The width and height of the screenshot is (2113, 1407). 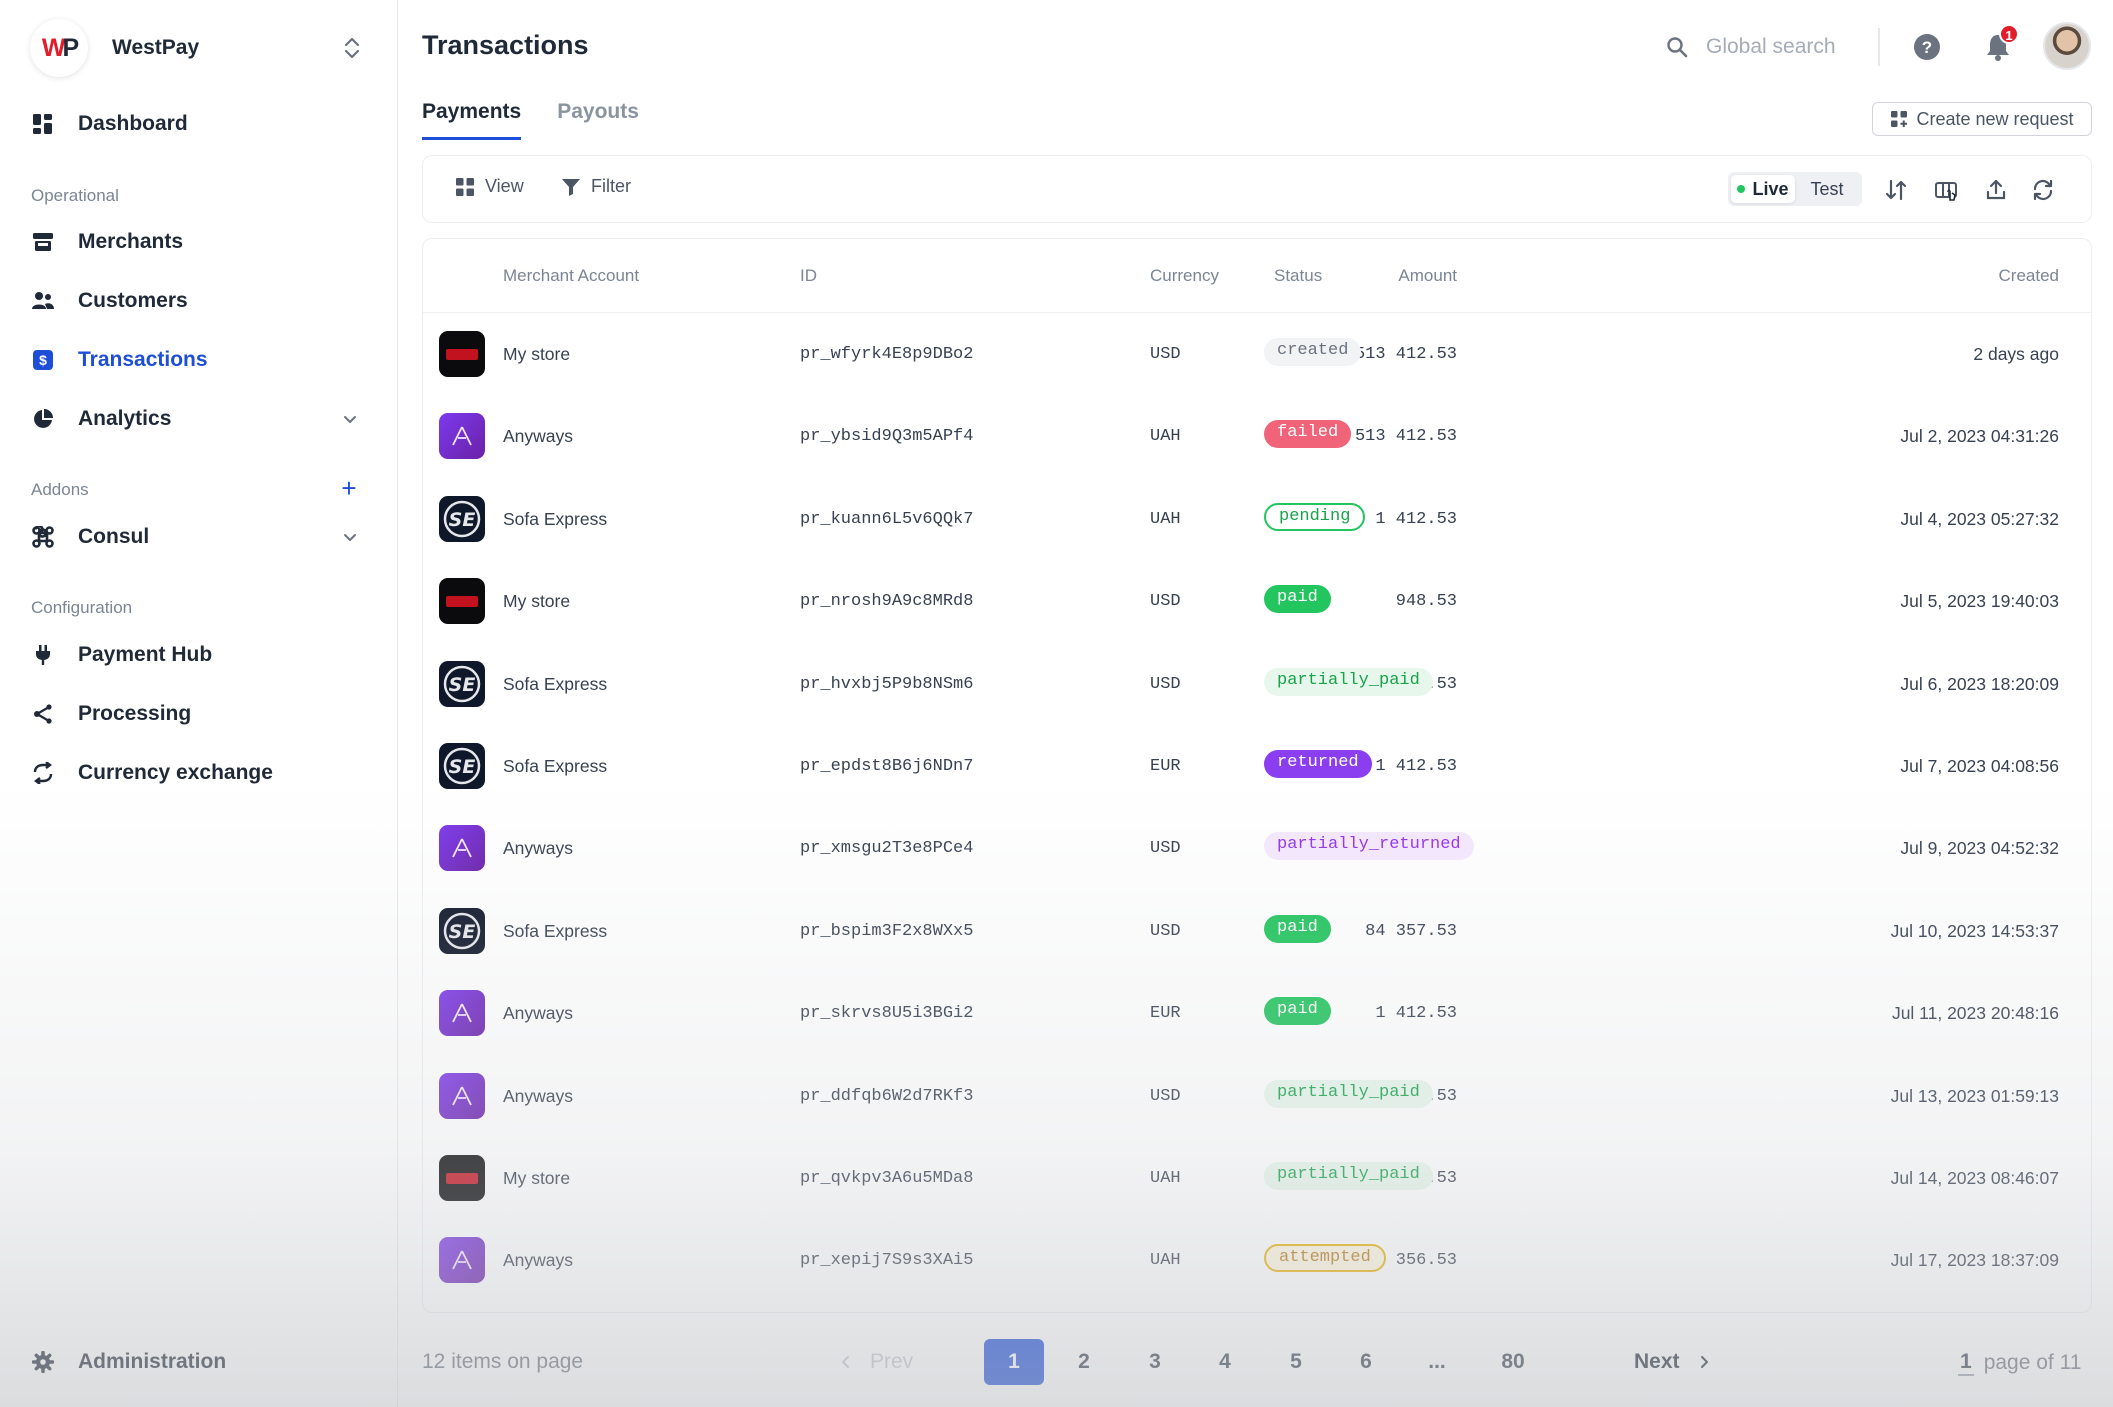 I want to click on transaction-id: pr_xepij7S9s3XAi5, so click(x=886, y=1260).